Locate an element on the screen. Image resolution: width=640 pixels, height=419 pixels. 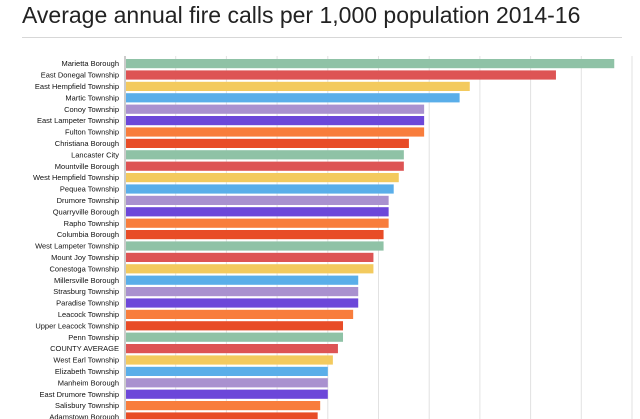
category-label: Paradise Township is located at coordinates (87, 303).